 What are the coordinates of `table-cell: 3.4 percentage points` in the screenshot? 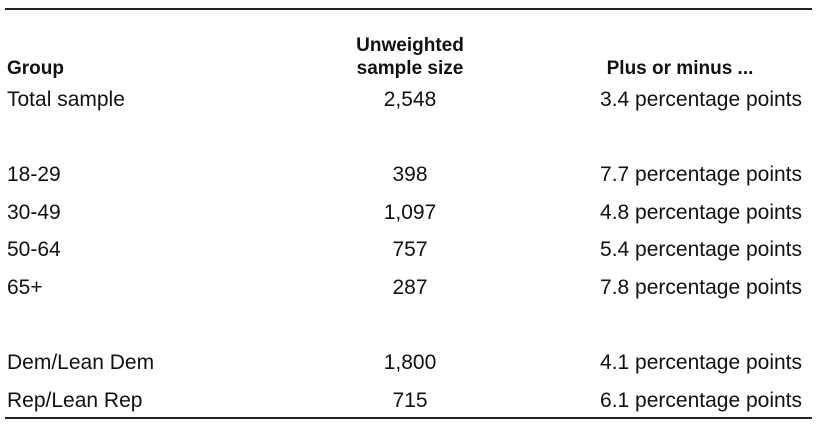 It's located at (701, 99).